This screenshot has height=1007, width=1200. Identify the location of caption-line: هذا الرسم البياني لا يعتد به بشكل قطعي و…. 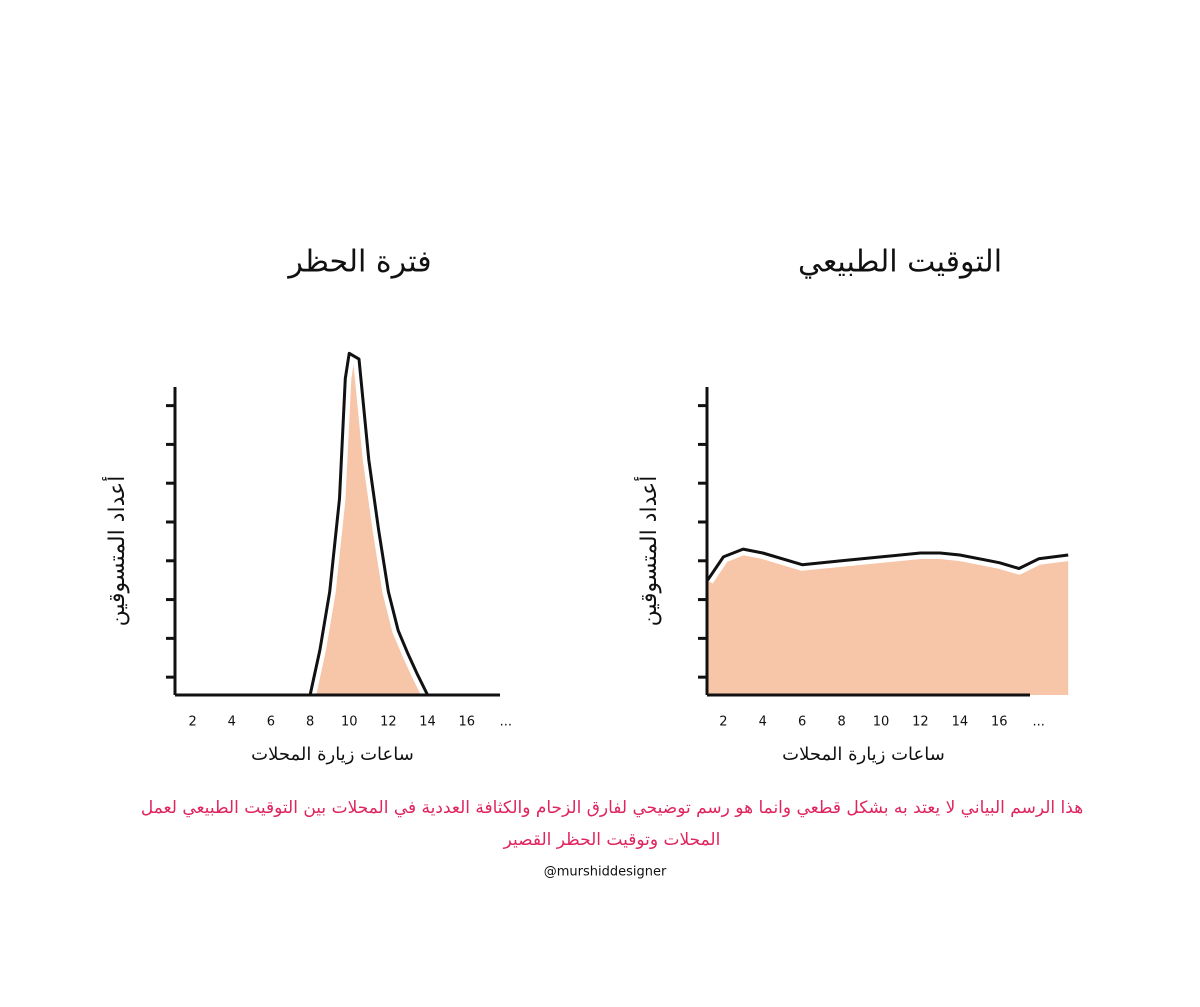
(612, 808).